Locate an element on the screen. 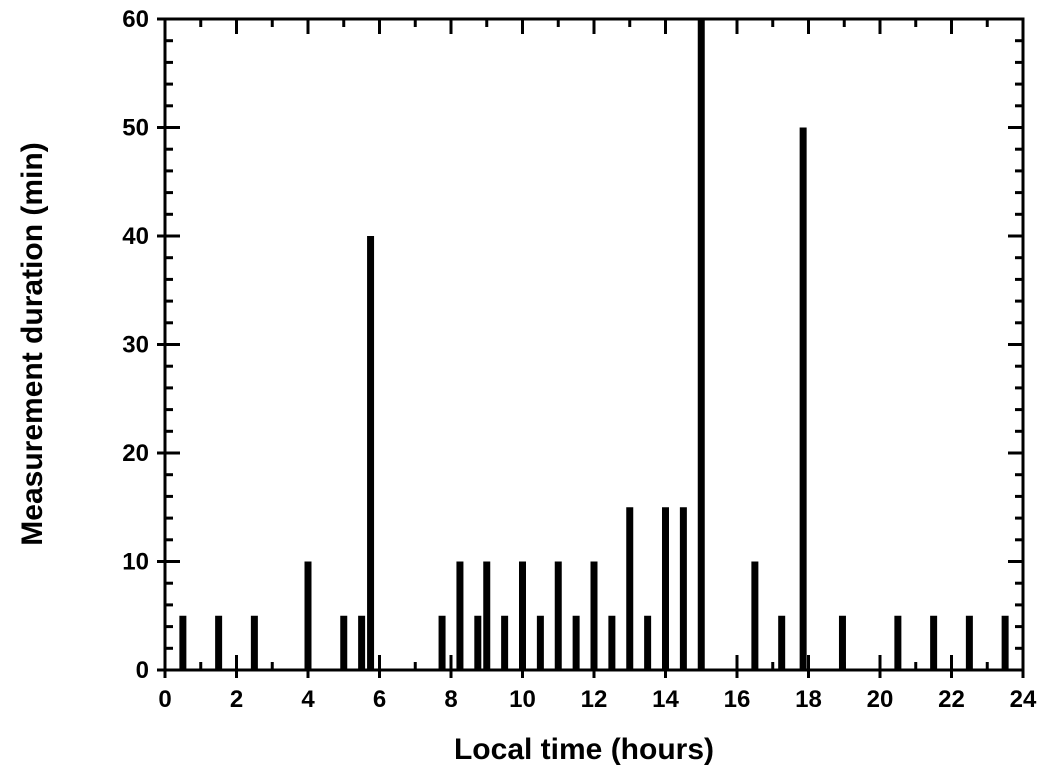  y-tick-label: 50 is located at coordinates (135, 128).